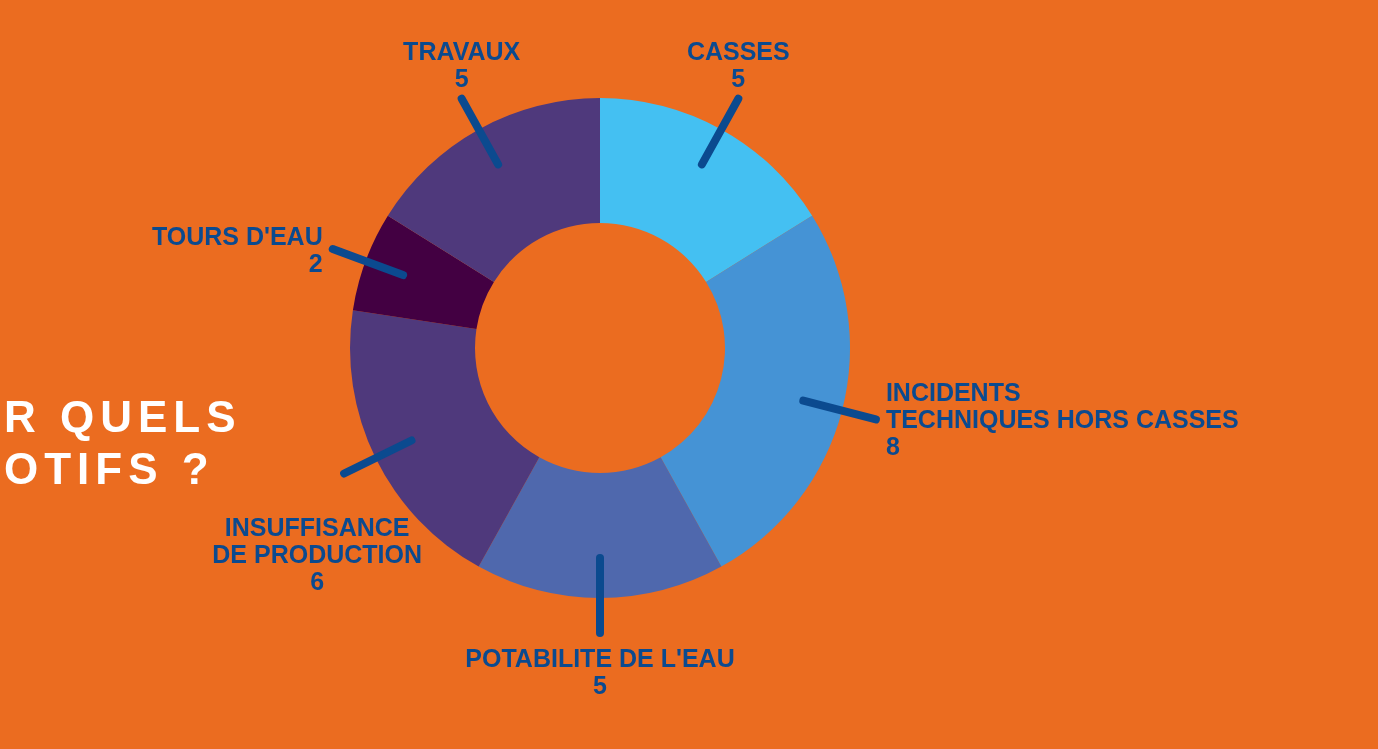  Describe the element at coordinates (317, 540) in the screenshot. I see `slice-label: INSUFFISANCE DE PRODUCTION` at that location.